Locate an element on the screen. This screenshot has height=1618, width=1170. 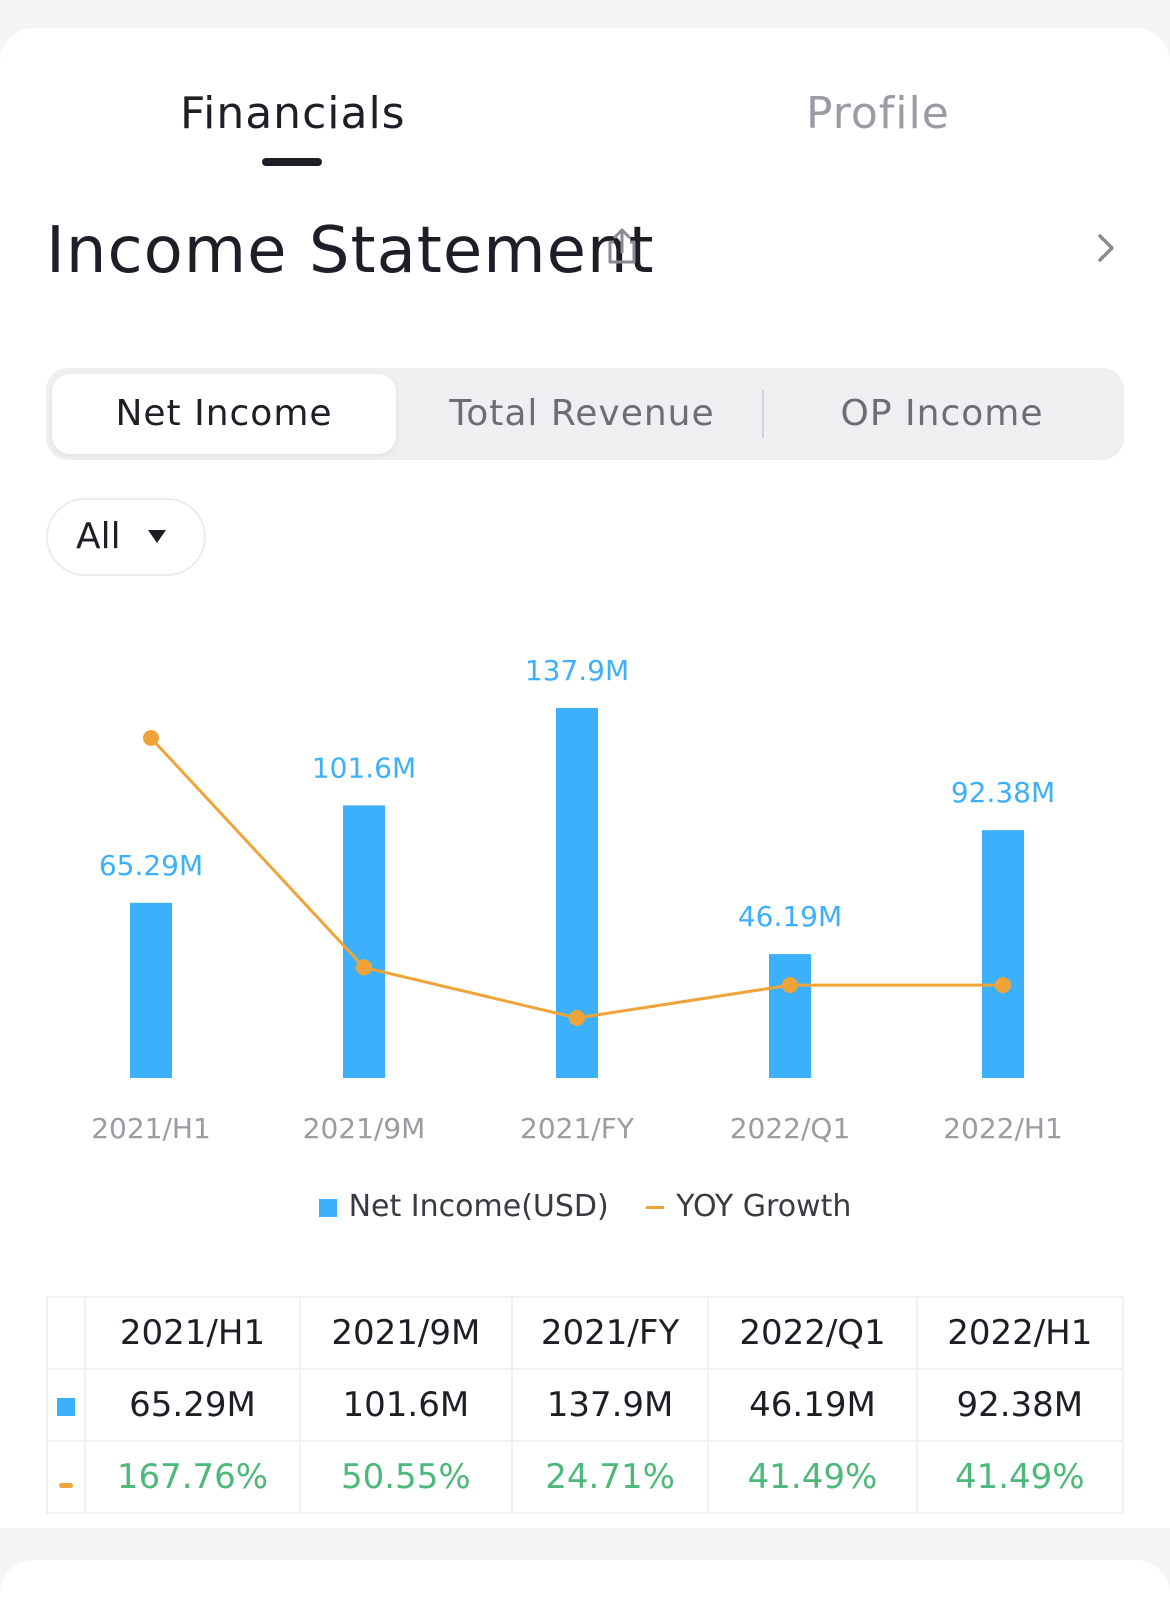
chart-legend: Net Income(USD) YOY Growth is located at coordinates (585, 1213).